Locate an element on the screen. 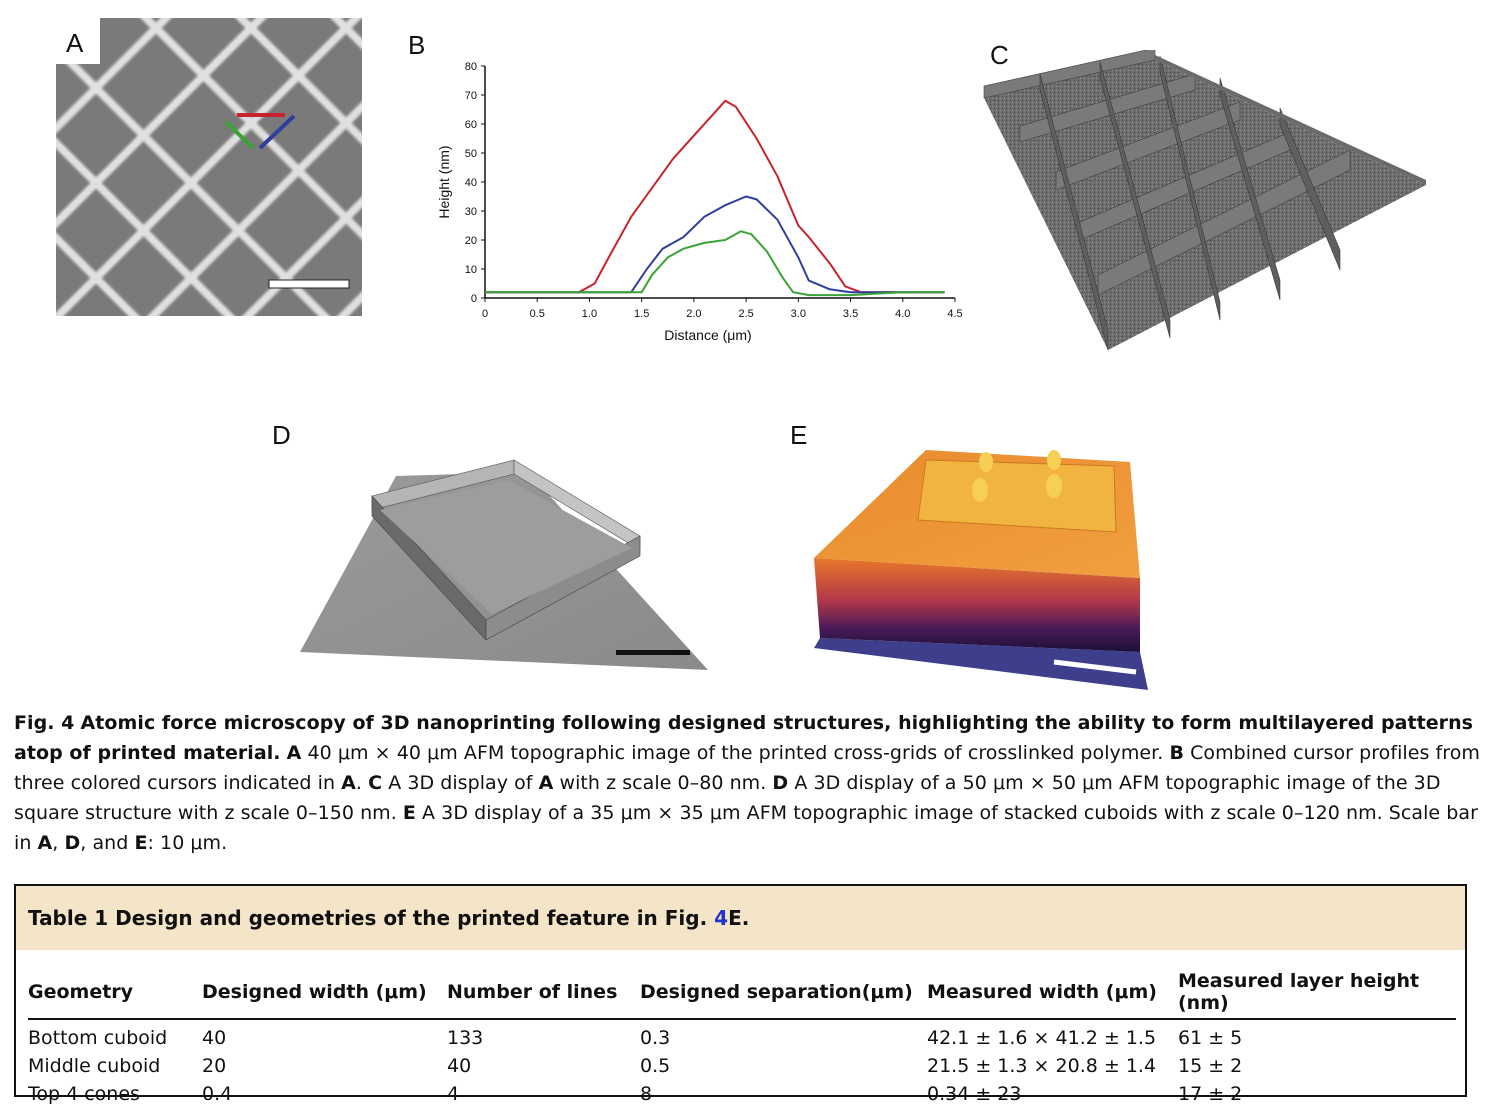 The image size is (1498, 1120). series-line-green-cursor is located at coordinates (715, 263).